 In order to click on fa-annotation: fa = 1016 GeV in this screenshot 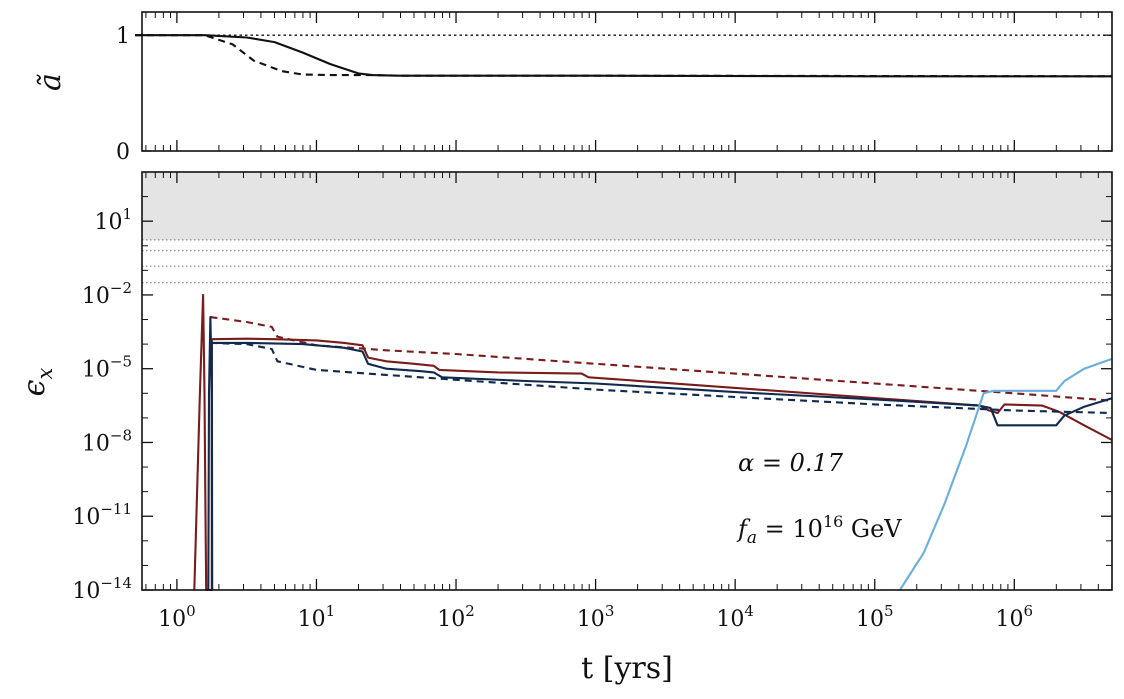, I will do `click(819, 530)`.